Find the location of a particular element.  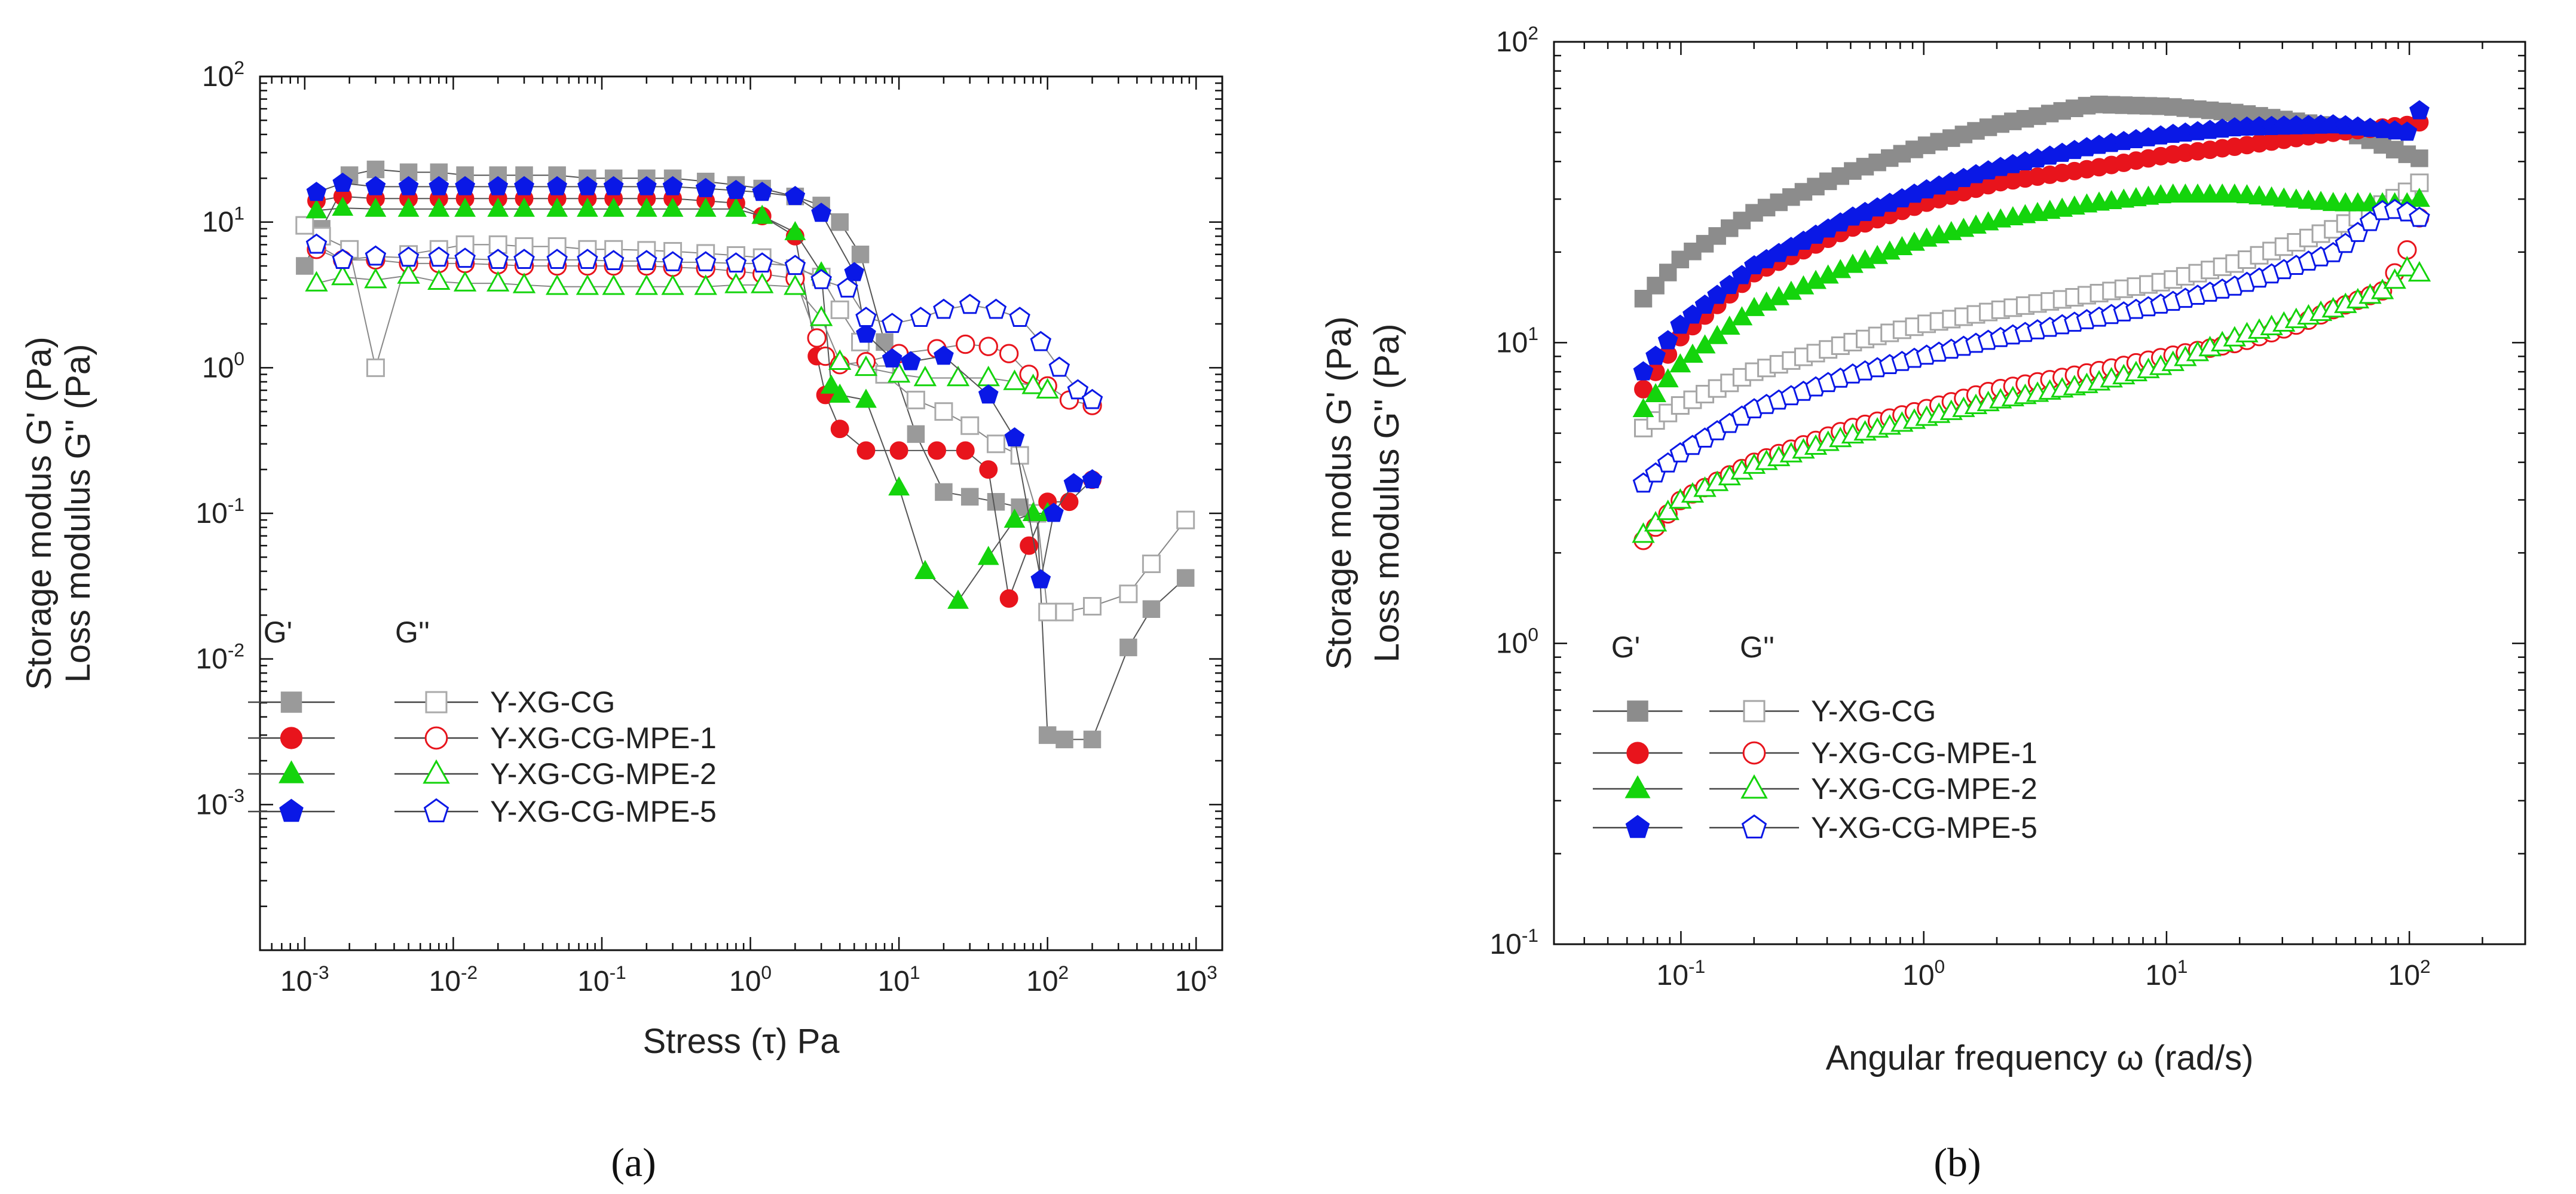

x-axis-title: Stress (τ) Pa is located at coordinates (741, 1041).